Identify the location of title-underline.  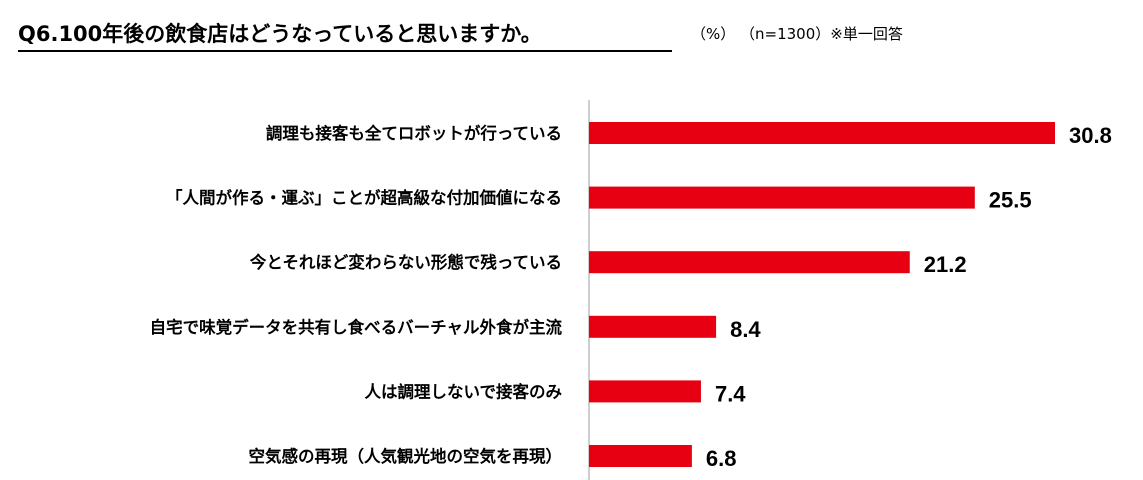
(345, 51).